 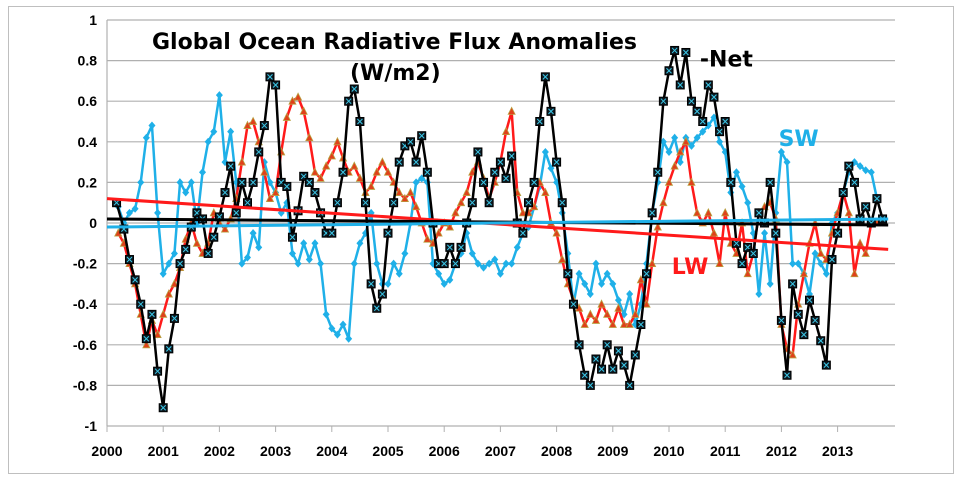 I want to click on y-tick-label: 0, so click(x=93, y=223).